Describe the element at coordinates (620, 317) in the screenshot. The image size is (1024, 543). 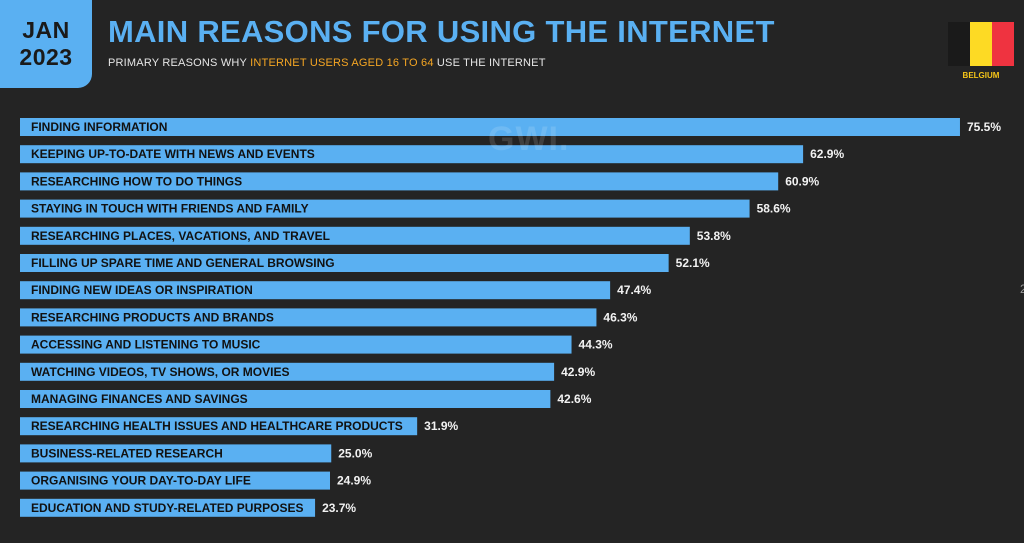
I see `value-label: 46.3%` at that location.